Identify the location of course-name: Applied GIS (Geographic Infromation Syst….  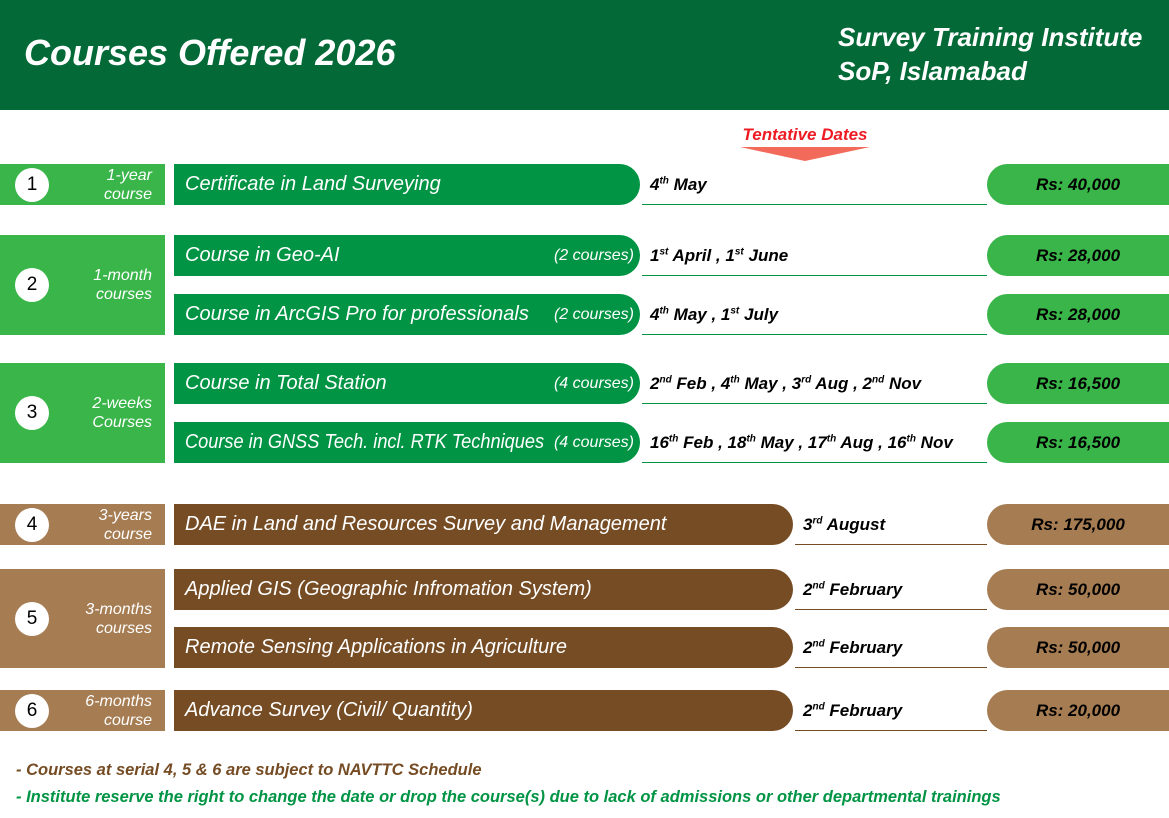
(388, 589).